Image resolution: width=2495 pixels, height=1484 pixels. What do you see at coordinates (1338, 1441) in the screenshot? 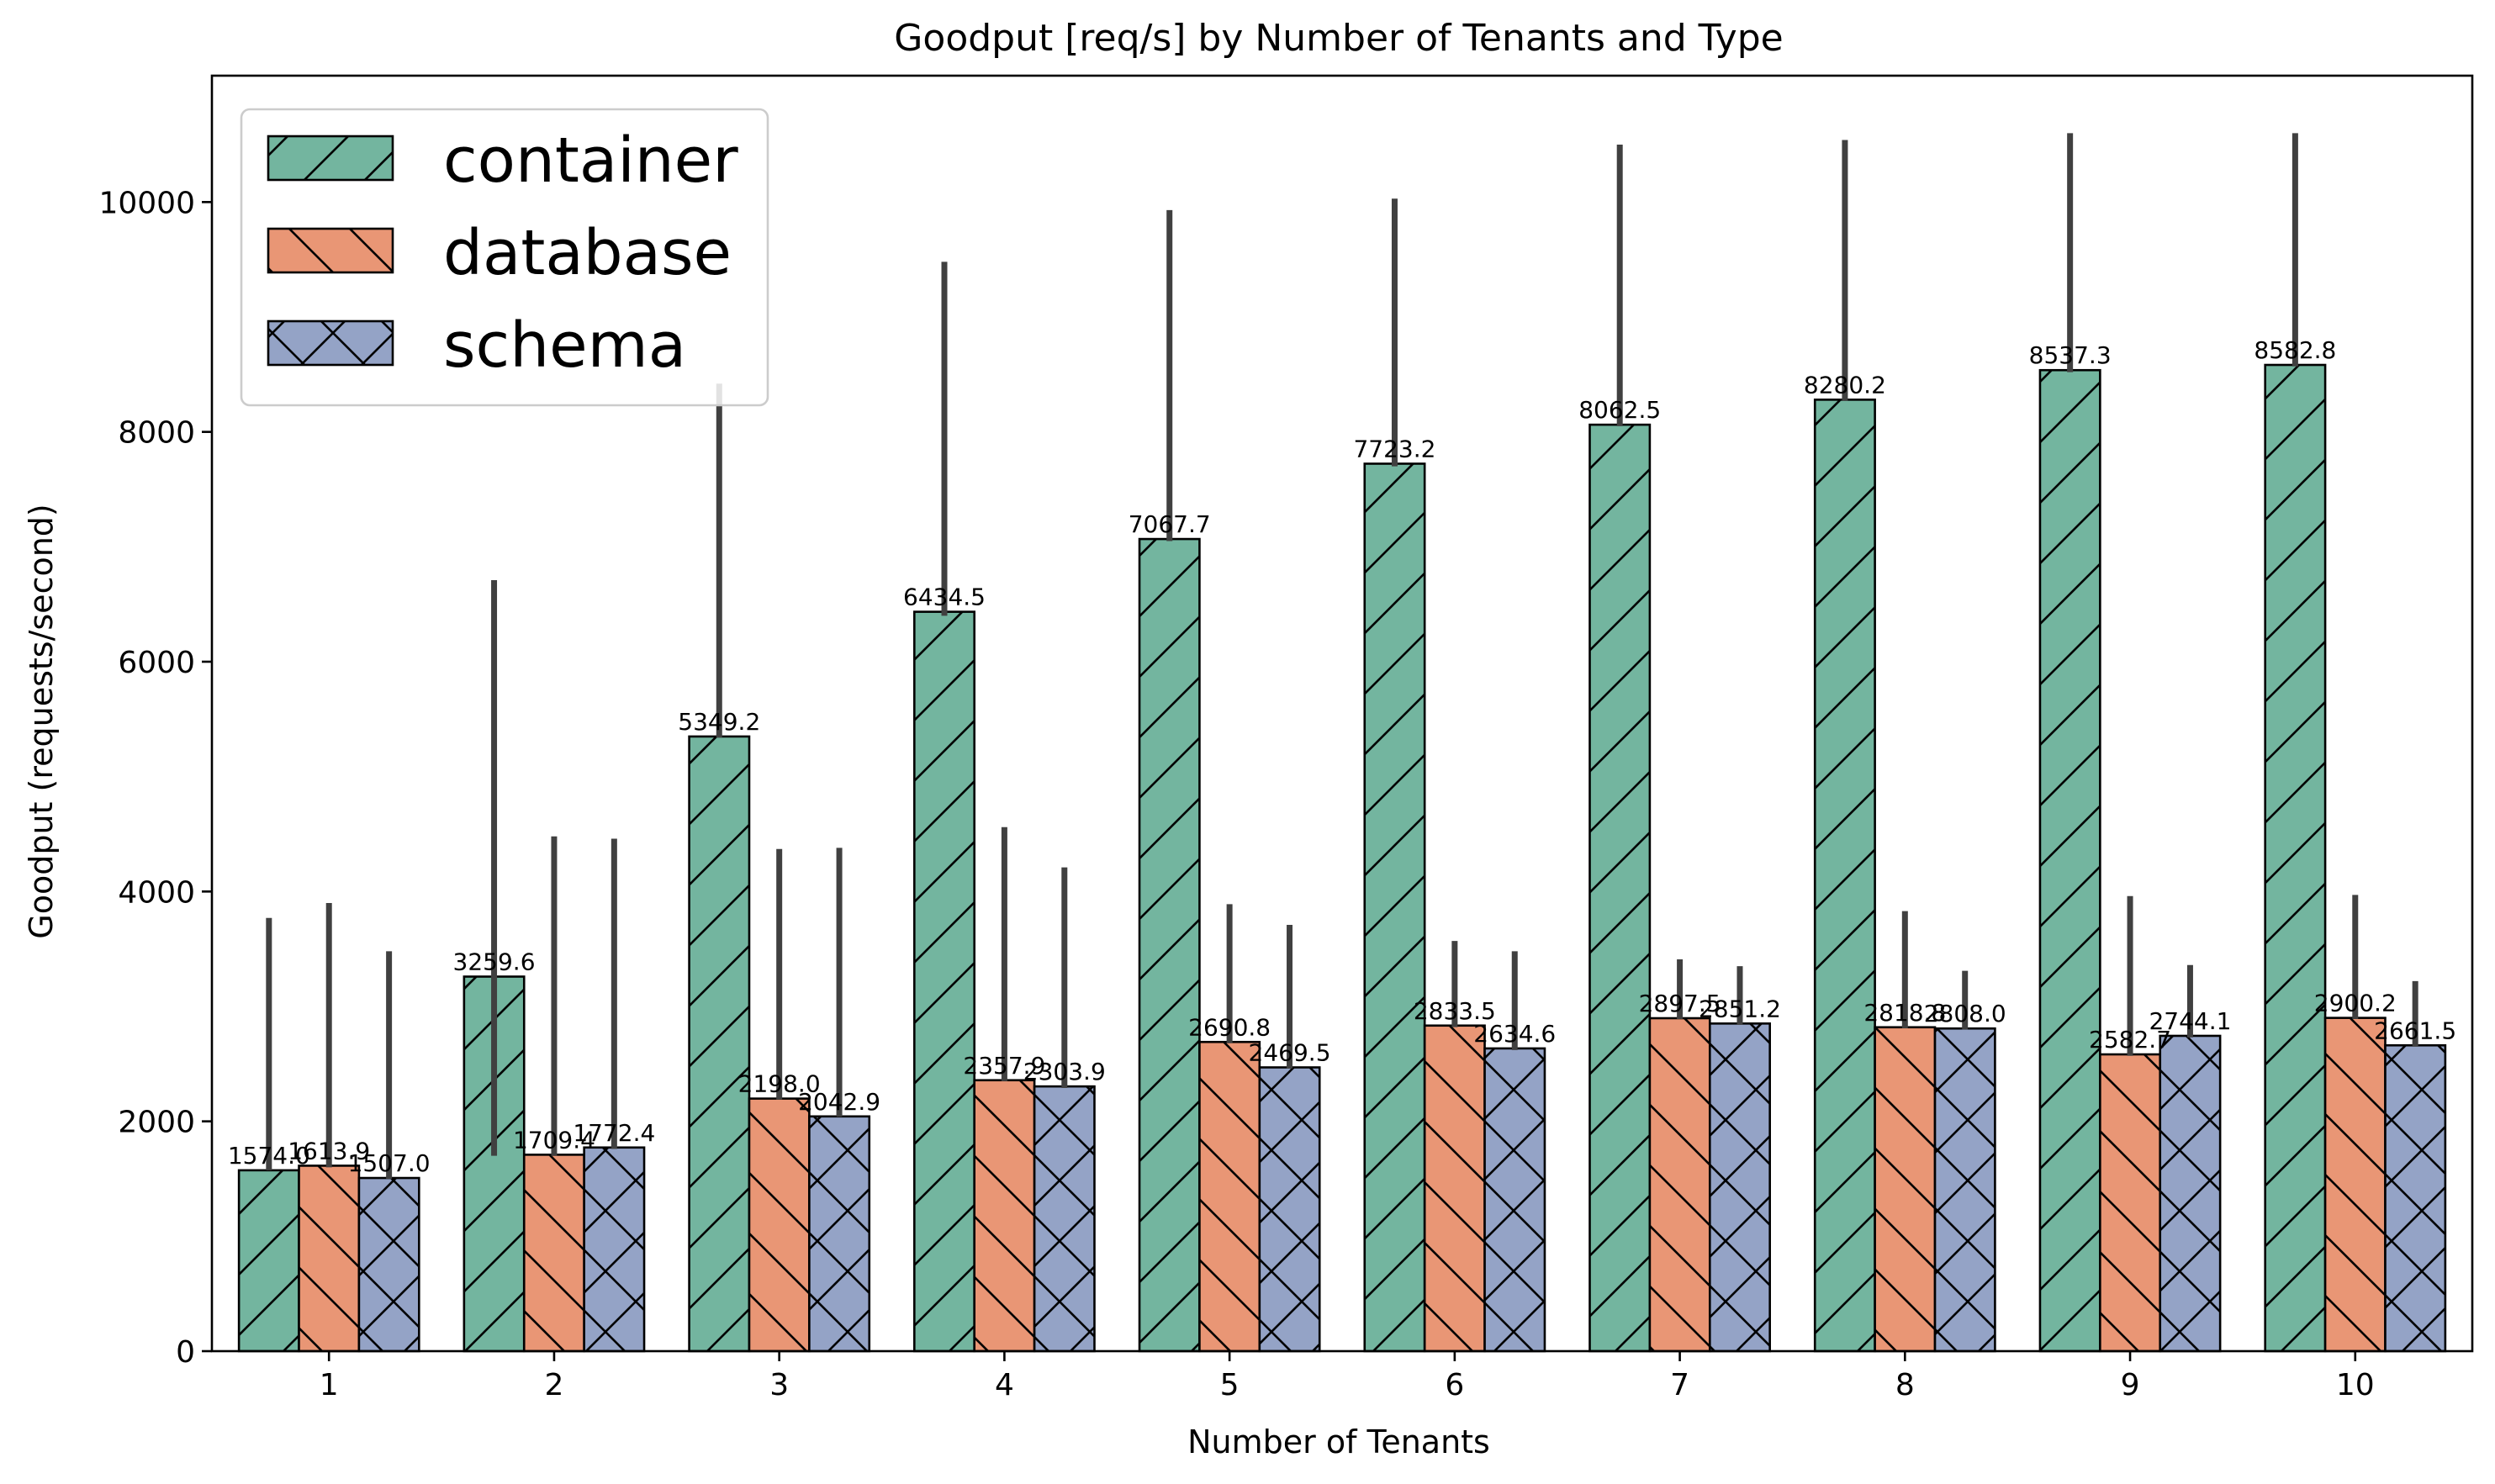
I see `x-axis-label: Number of Tenants` at bounding box center [1338, 1441].